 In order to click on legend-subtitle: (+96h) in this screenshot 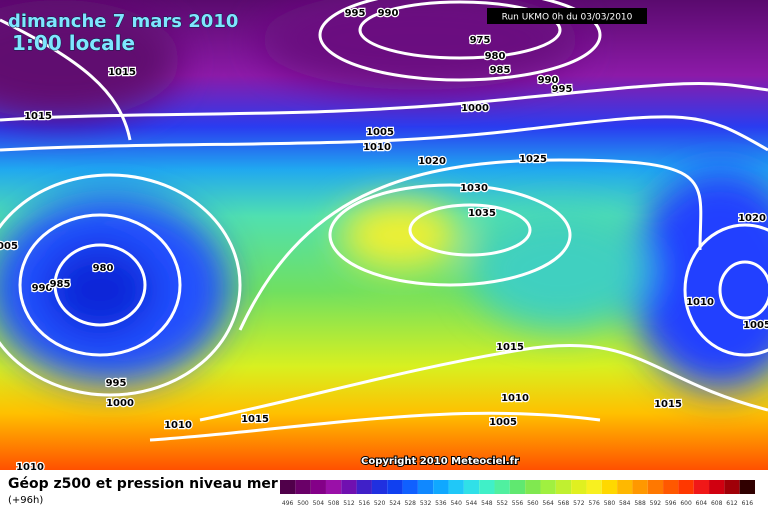, I will do `click(25, 500)`.